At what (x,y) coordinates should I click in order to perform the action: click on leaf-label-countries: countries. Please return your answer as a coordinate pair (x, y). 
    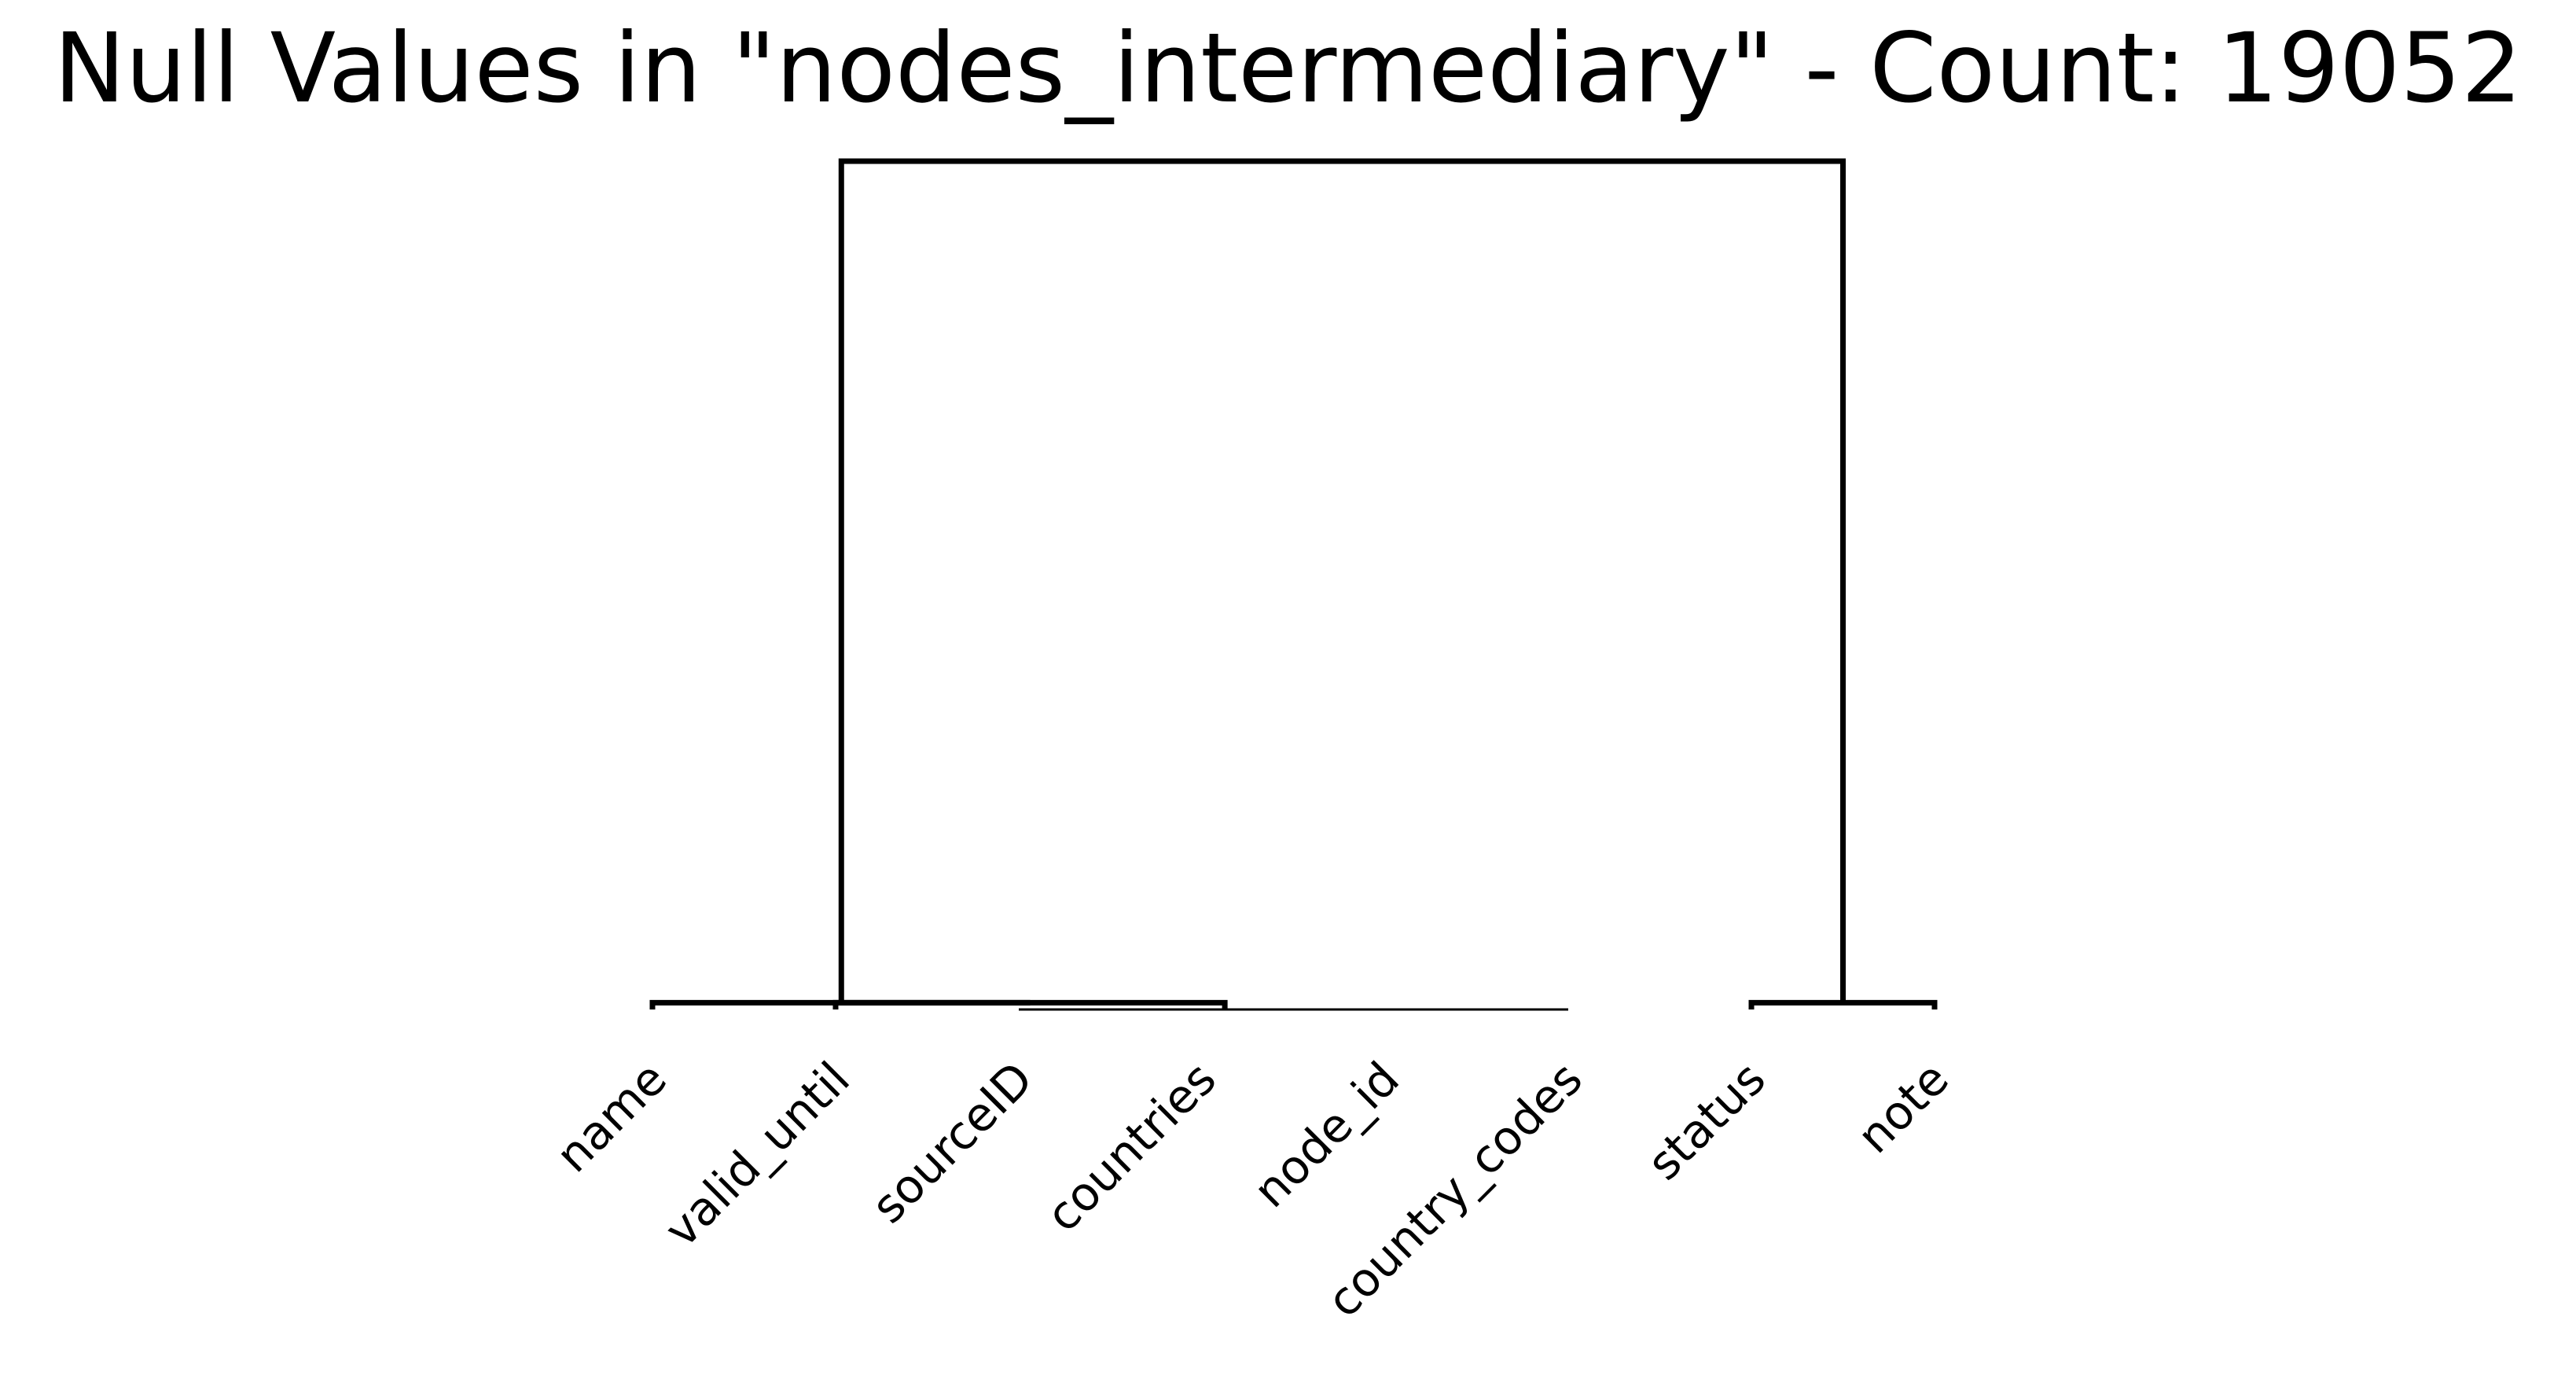
    Looking at the image, I should click on (1130, 1146).